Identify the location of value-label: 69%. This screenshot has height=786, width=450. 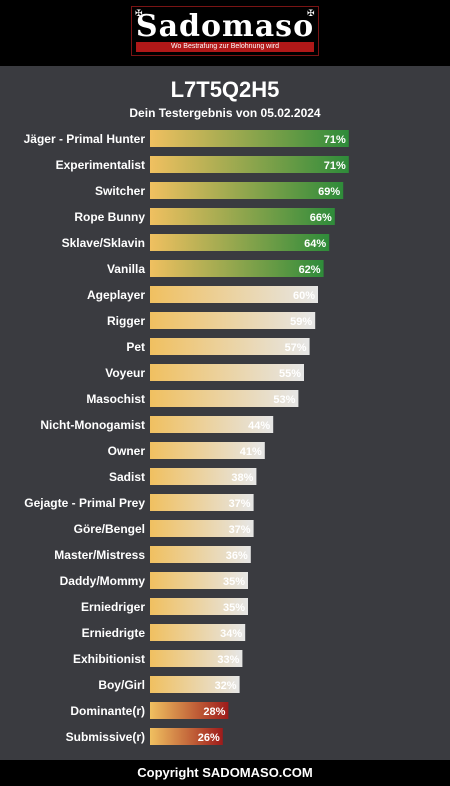
(329, 192).